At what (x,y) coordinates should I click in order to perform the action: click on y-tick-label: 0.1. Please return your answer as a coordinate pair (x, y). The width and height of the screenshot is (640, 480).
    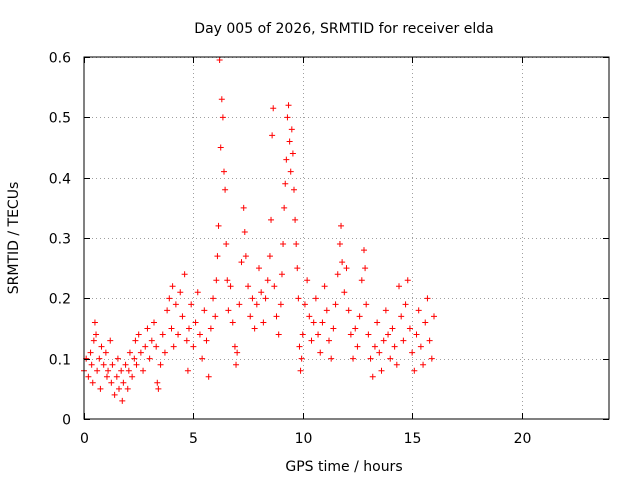
    Looking at the image, I should click on (60, 361).